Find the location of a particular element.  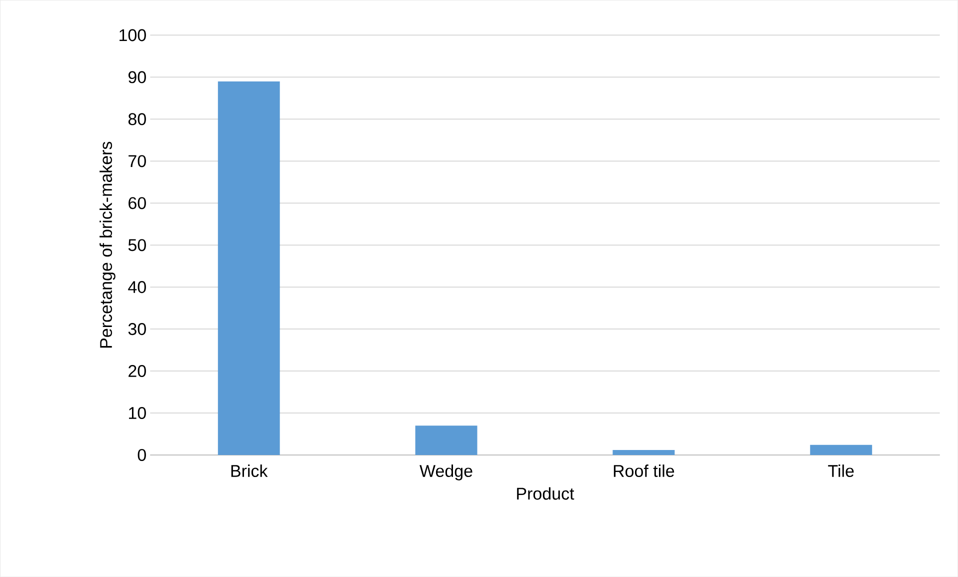

y-tick-label: 0 is located at coordinates (142, 454).